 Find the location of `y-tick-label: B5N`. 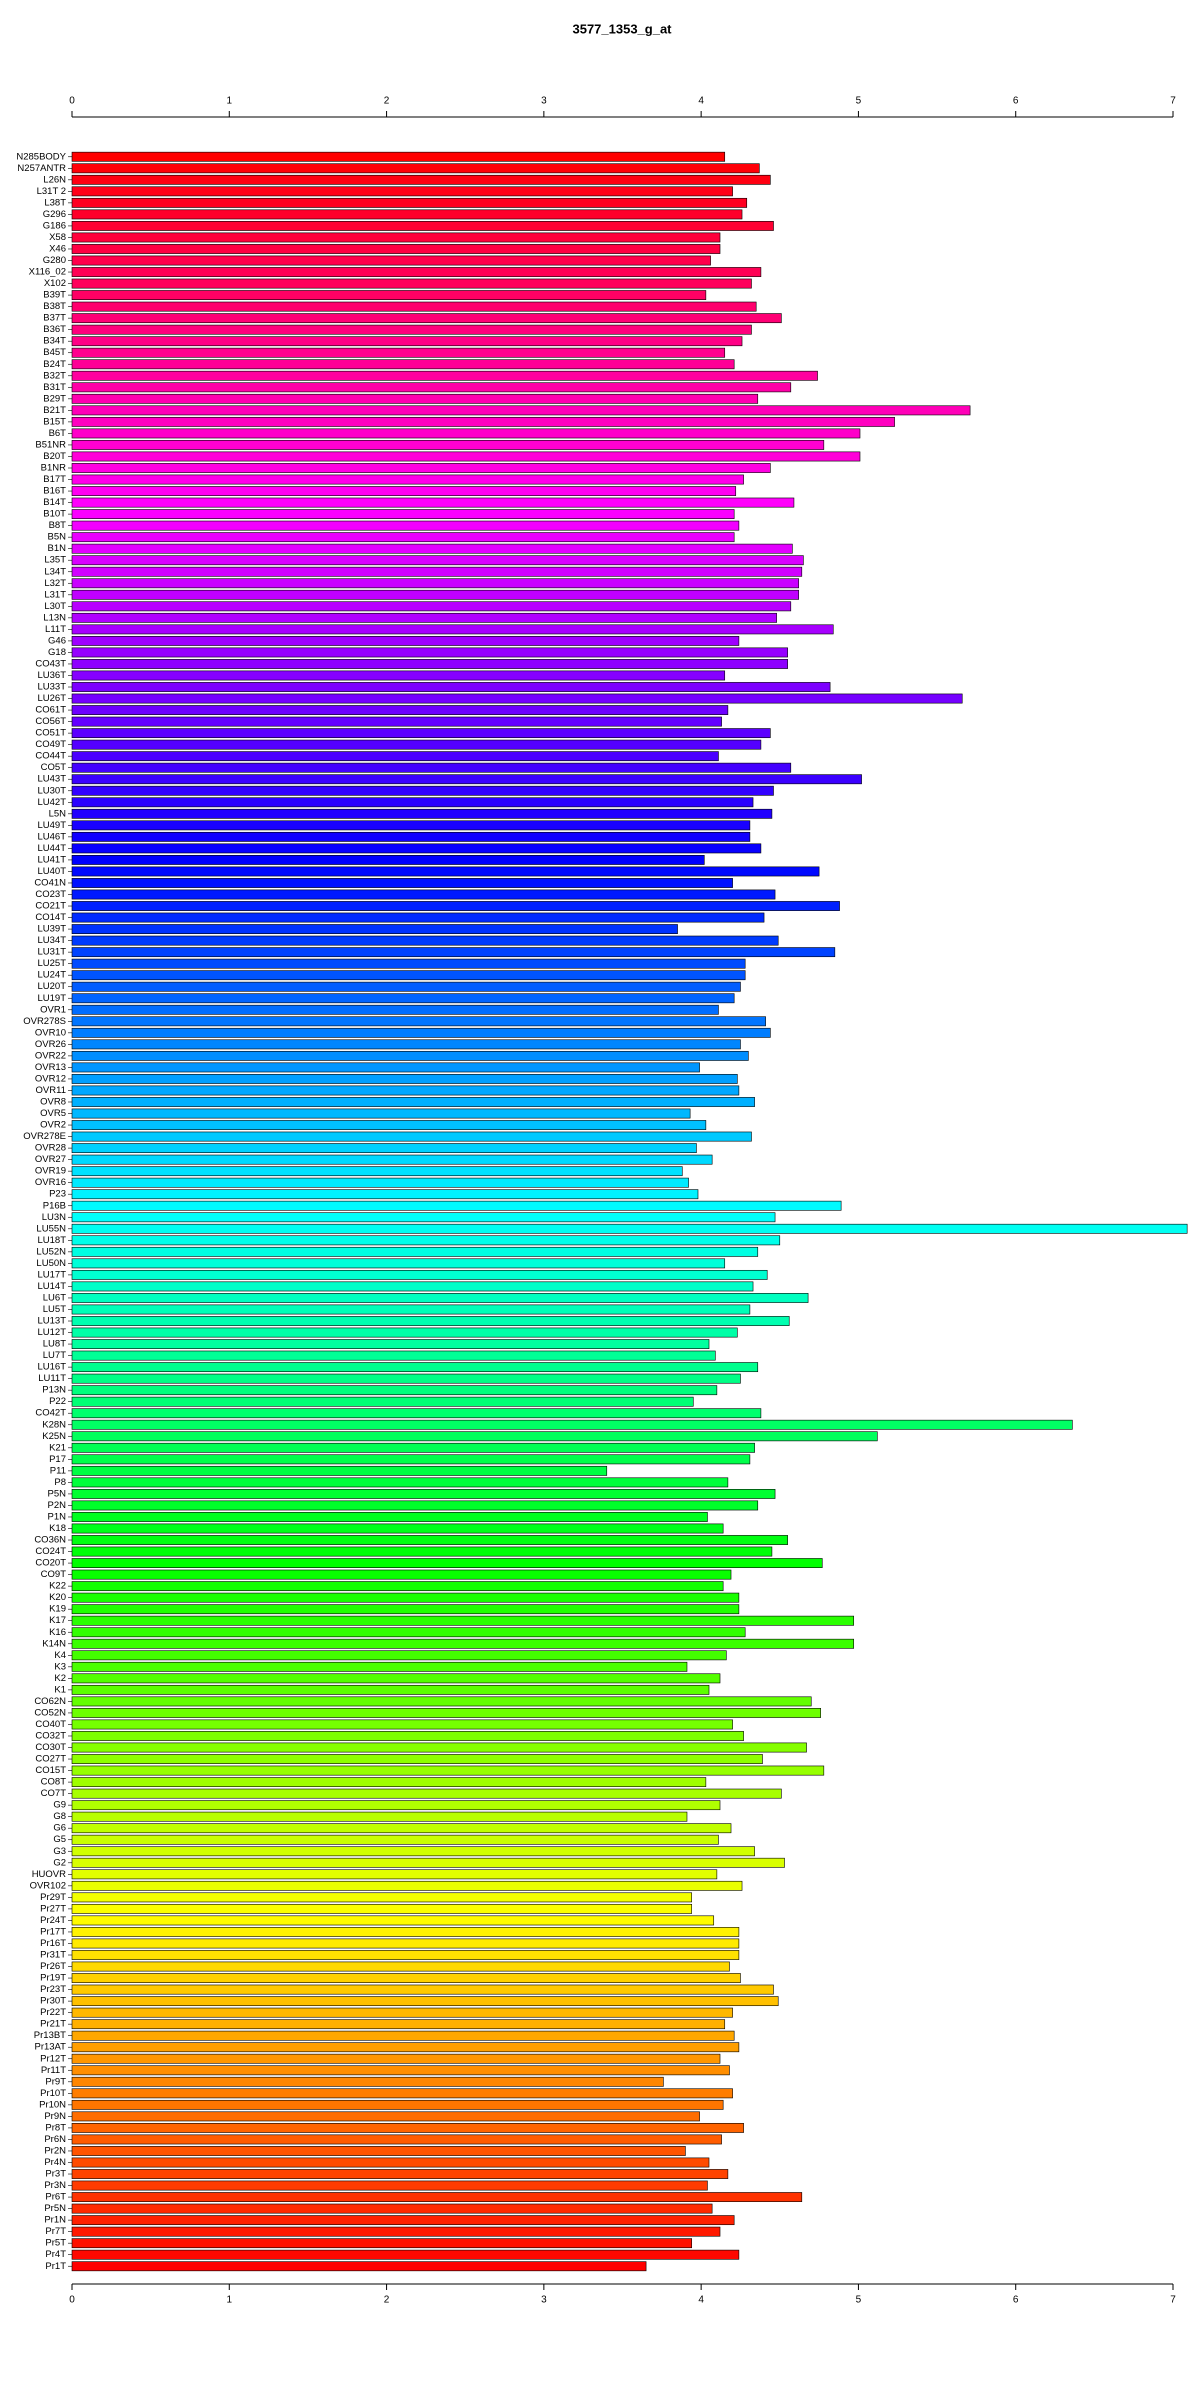

y-tick-label: B5N is located at coordinates (57, 537).